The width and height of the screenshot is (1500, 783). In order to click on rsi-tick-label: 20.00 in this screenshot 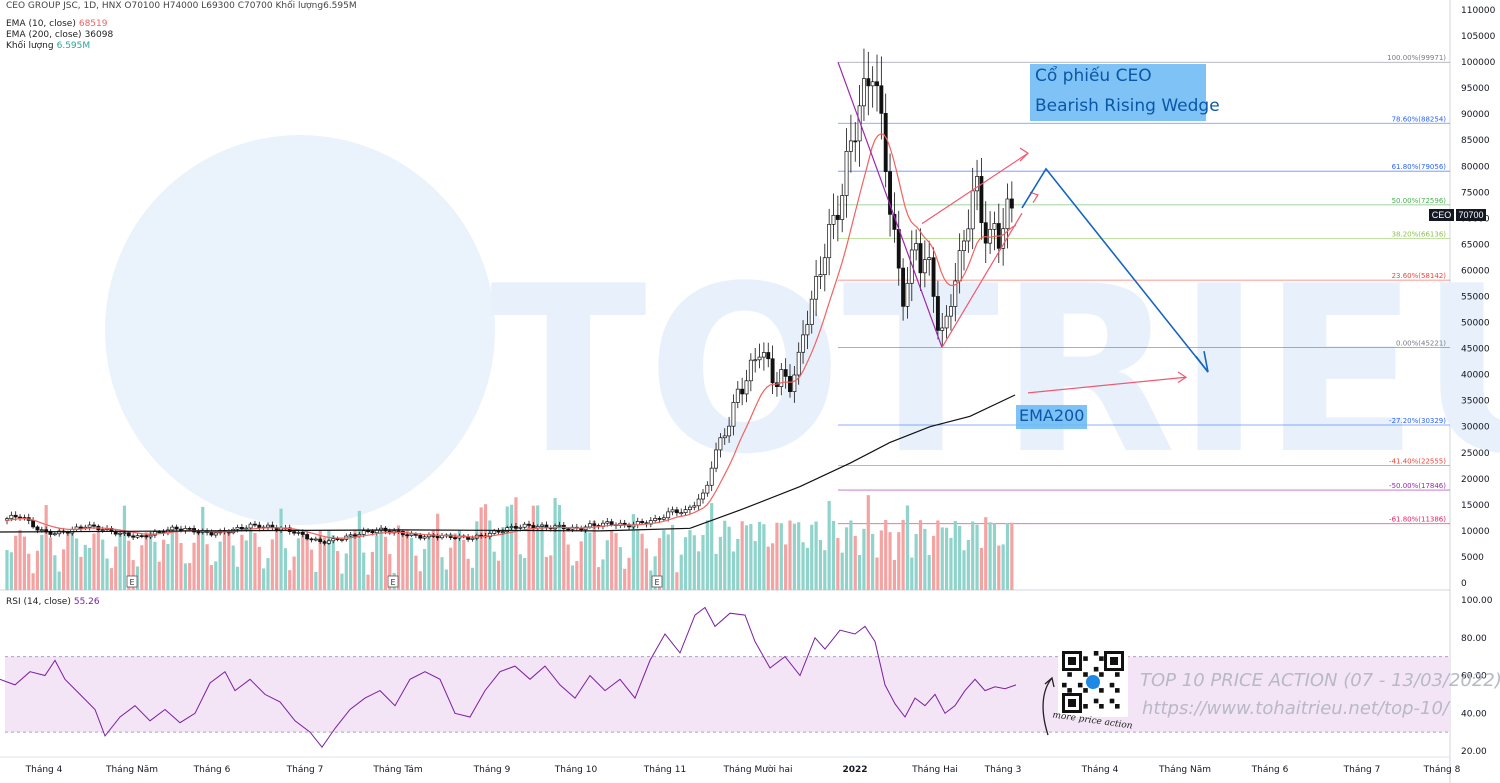, I will do `click(1474, 752)`.